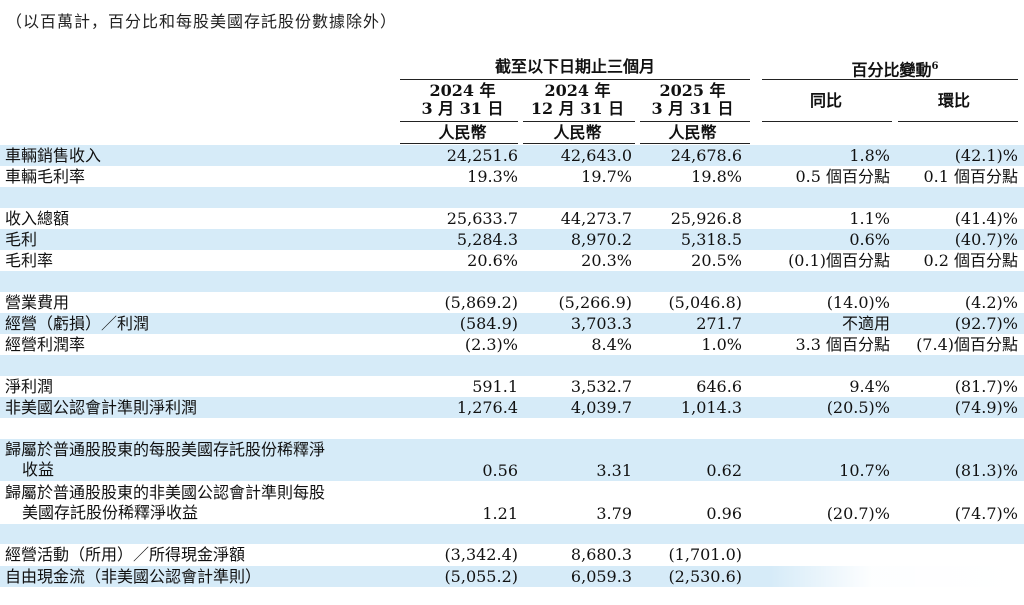 This screenshot has width=1024, height=605. I want to click on row-label: 車輛毛利率, so click(45, 176).